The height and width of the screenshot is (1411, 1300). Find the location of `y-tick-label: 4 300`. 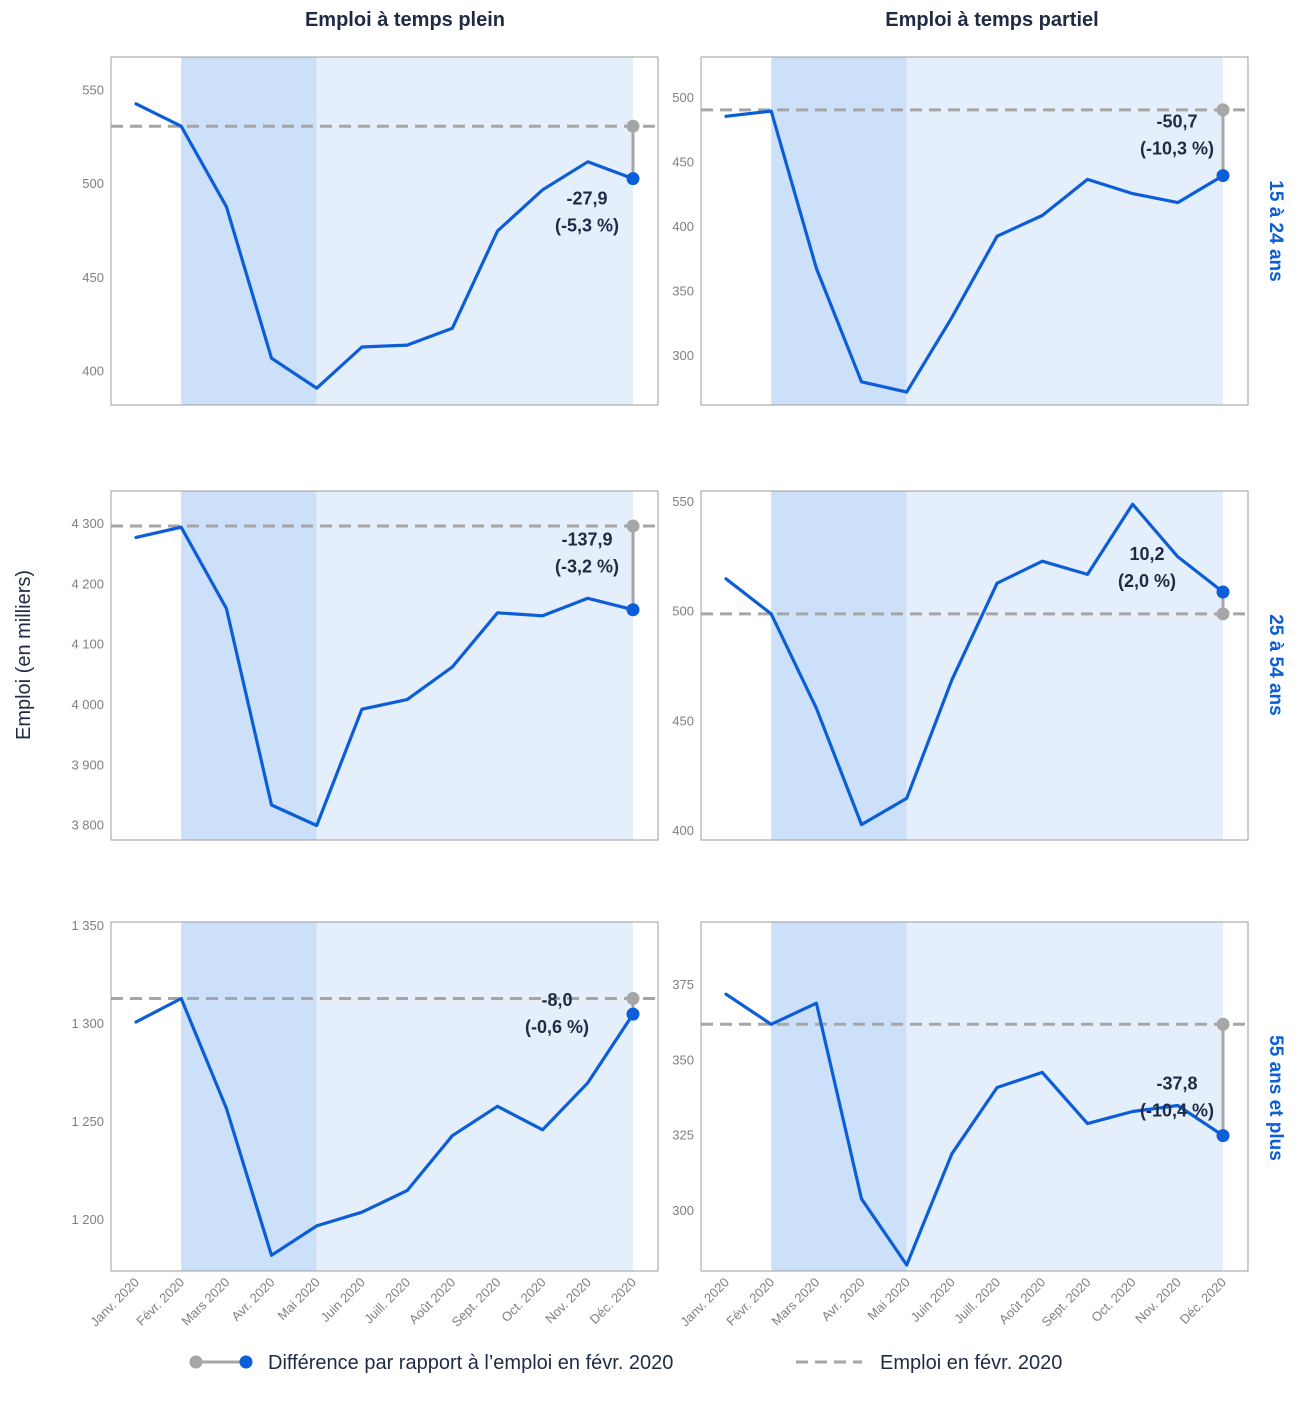

y-tick-label: 4 300 is located at coordinates (87, 523).